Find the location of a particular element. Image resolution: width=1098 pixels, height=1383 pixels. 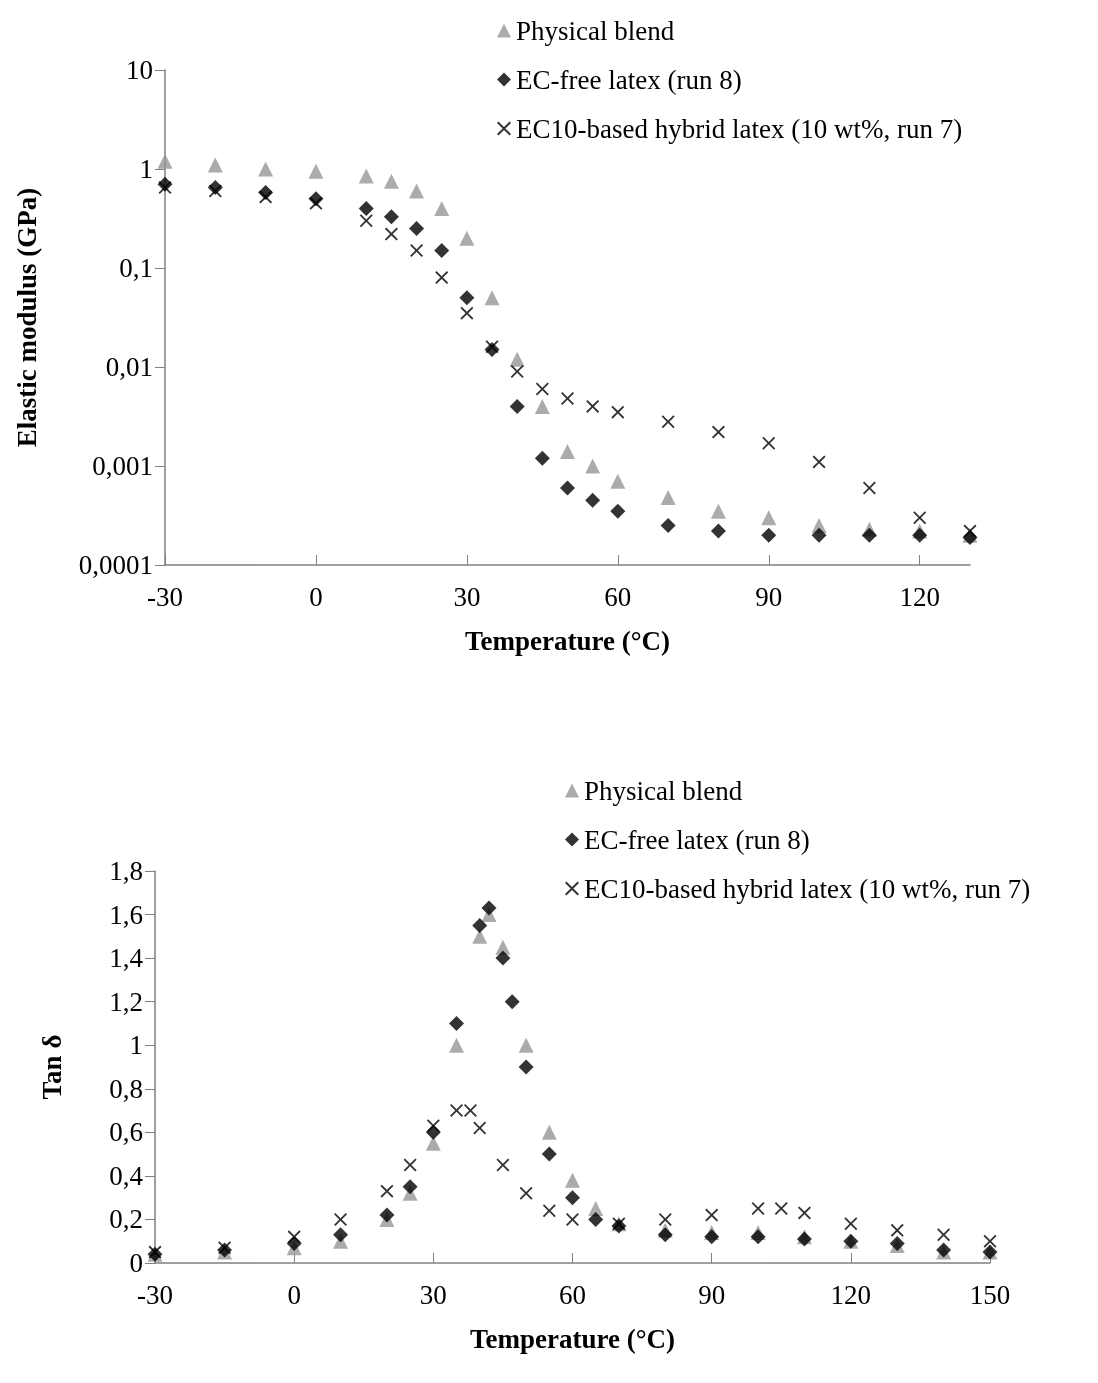

y-tick-label: 0,0001 is located at coordinates (115, 565).